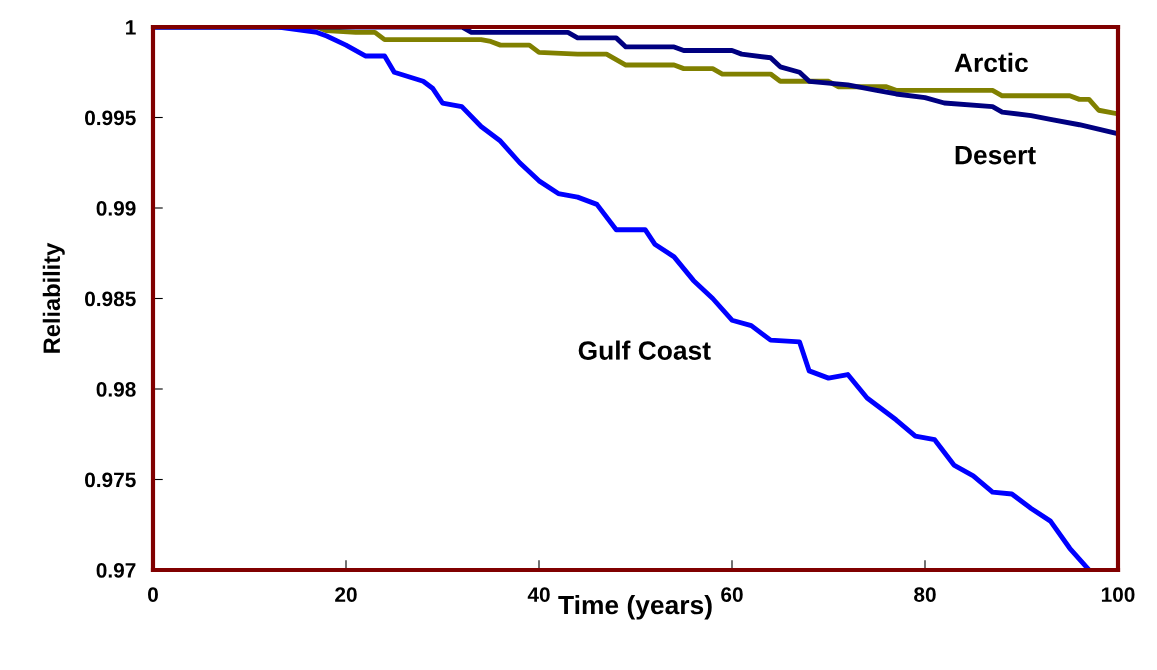 The height and width of the screenshot is (670, 1157). Describe the element at coordinates (116, 208) in the screenshot. I see `y-tick-label: 0.99` at that location.